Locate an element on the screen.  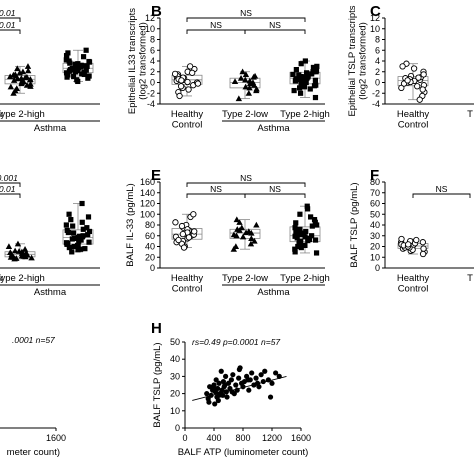
y-tick-label: 140 is located at coordinates (147, 193).